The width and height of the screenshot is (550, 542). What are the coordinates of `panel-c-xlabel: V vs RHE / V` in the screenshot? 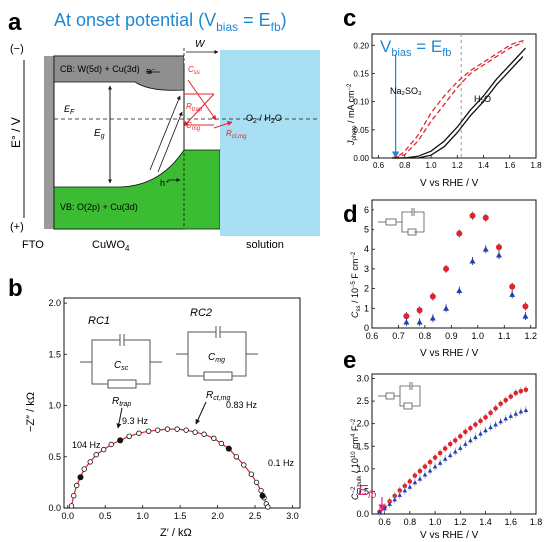 It's located at (449, 183).